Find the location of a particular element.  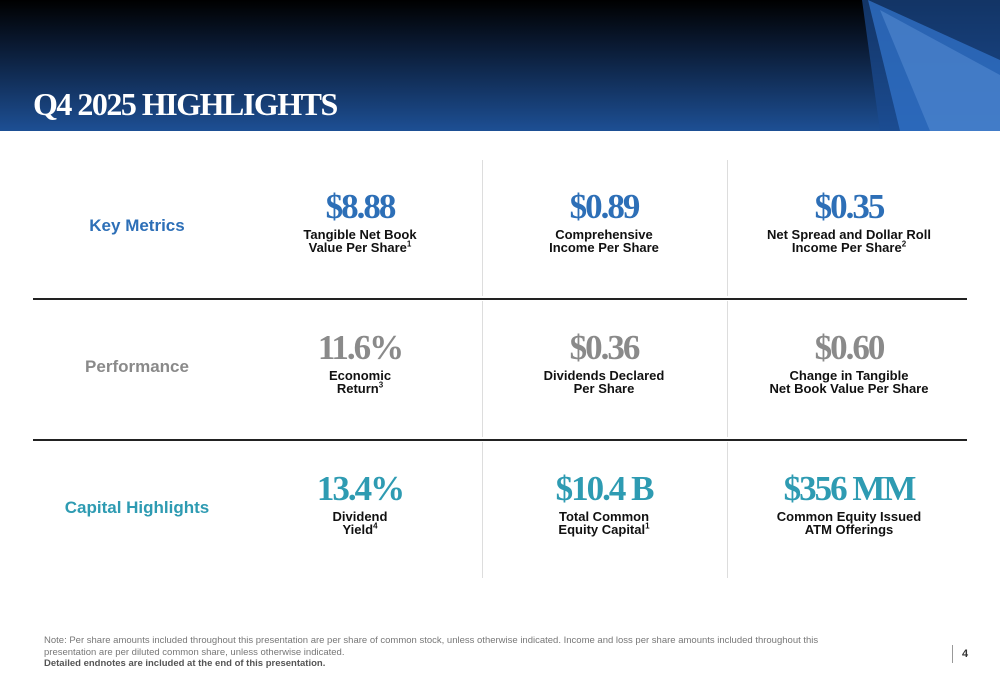

caption-line: Change in Tangible is located at coordinates (849, 375).